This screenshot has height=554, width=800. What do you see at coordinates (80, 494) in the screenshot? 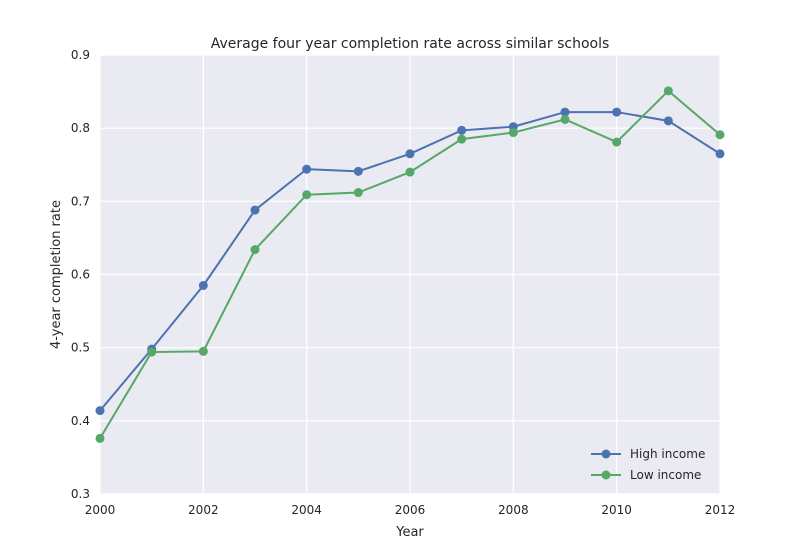
I see `y-tick-label: 0.3` at bounding box center [80, 494].